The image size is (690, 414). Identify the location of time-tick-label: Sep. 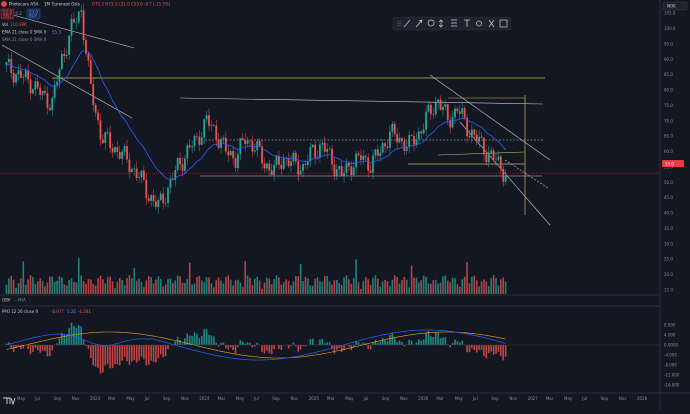
(495, 398).